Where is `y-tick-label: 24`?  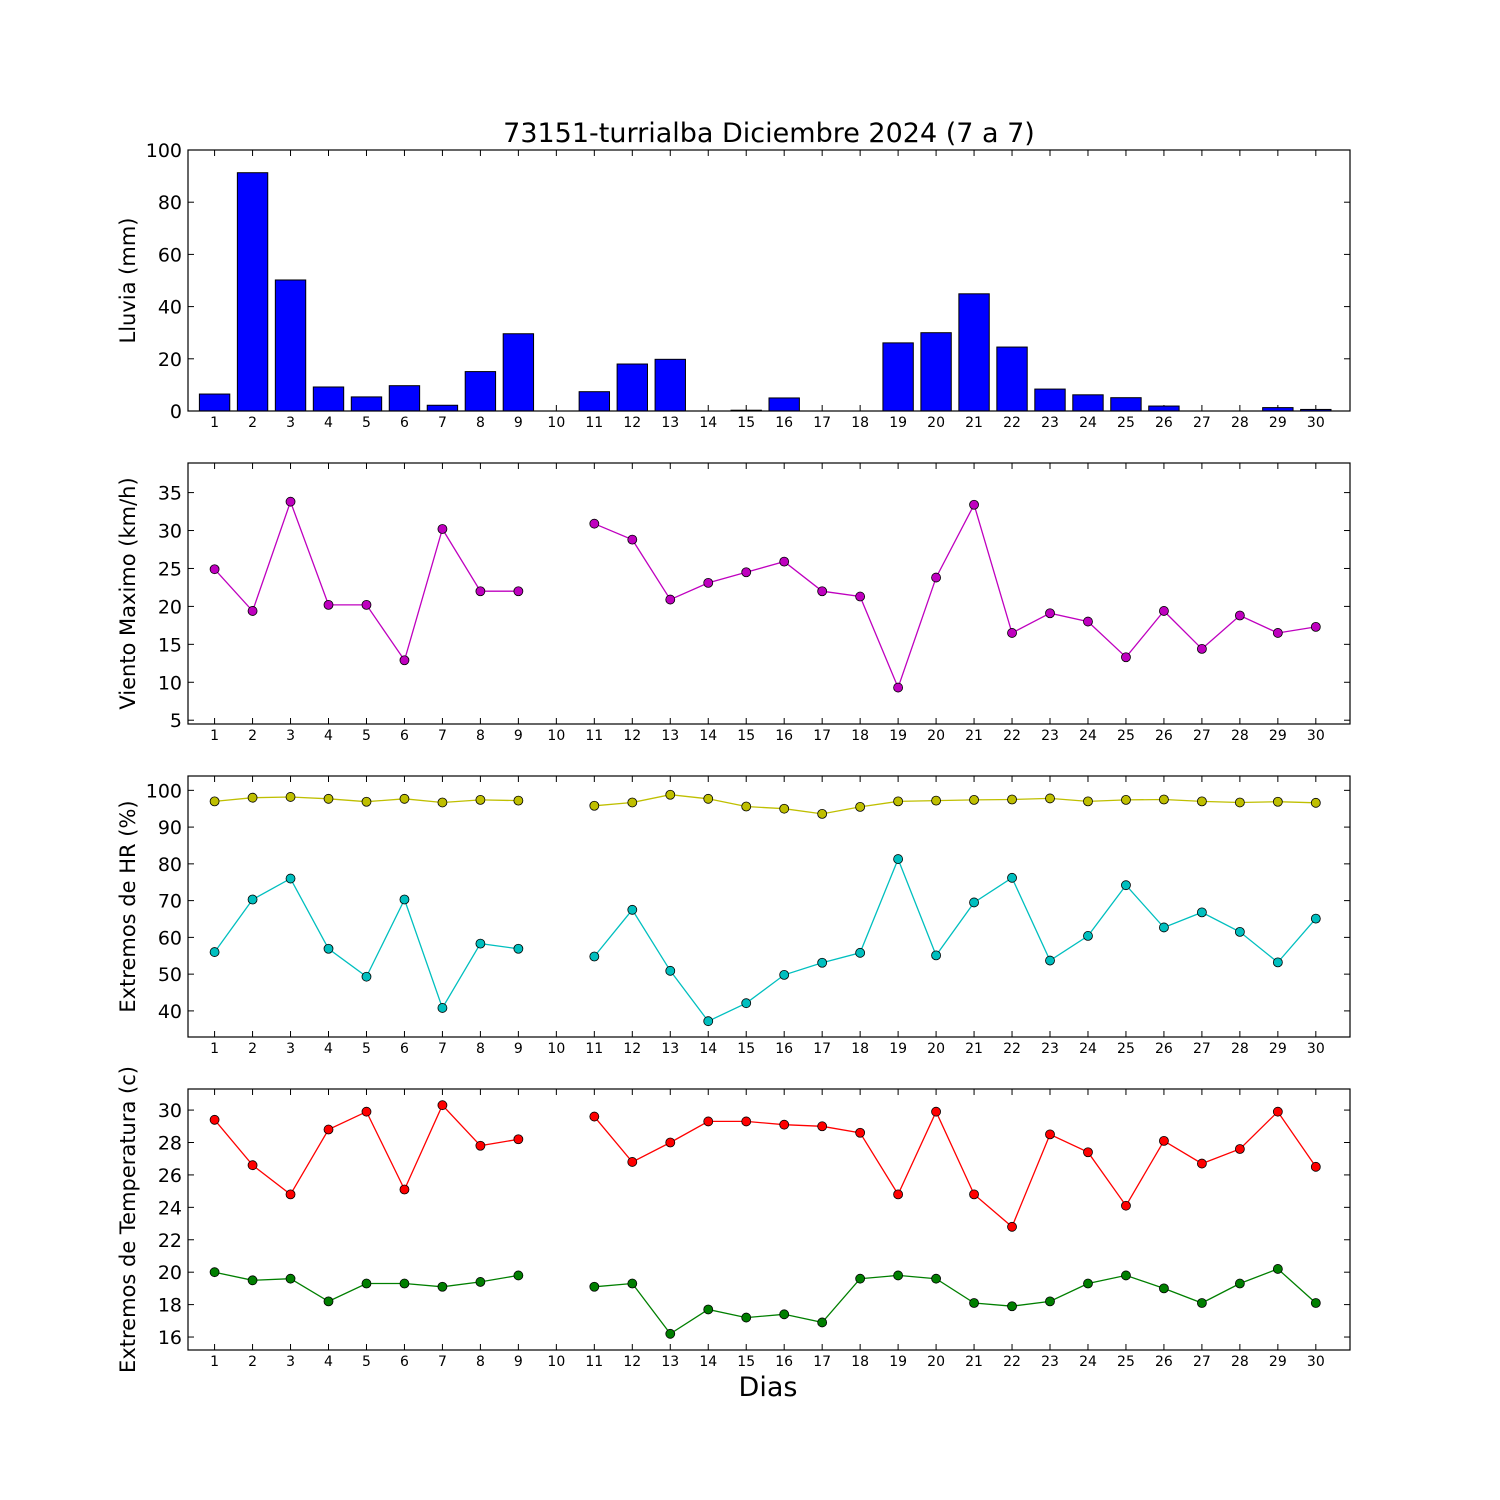
y-tick-label: 24 is located at coordinates (170, 1208).